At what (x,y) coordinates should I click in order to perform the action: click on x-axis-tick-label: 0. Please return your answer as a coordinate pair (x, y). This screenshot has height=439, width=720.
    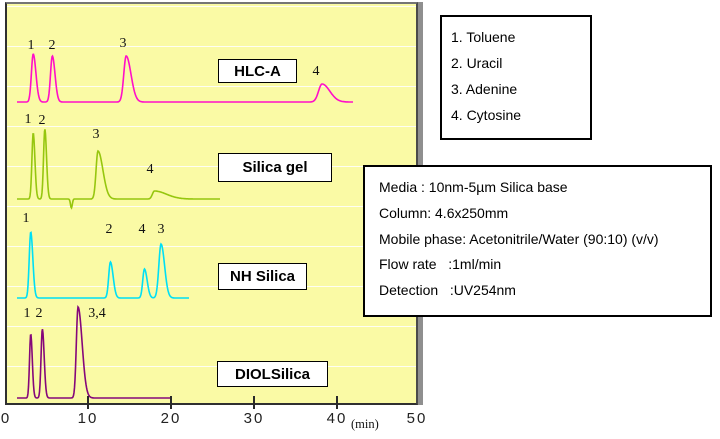
    Looking at the image, I should click on (6, 418).